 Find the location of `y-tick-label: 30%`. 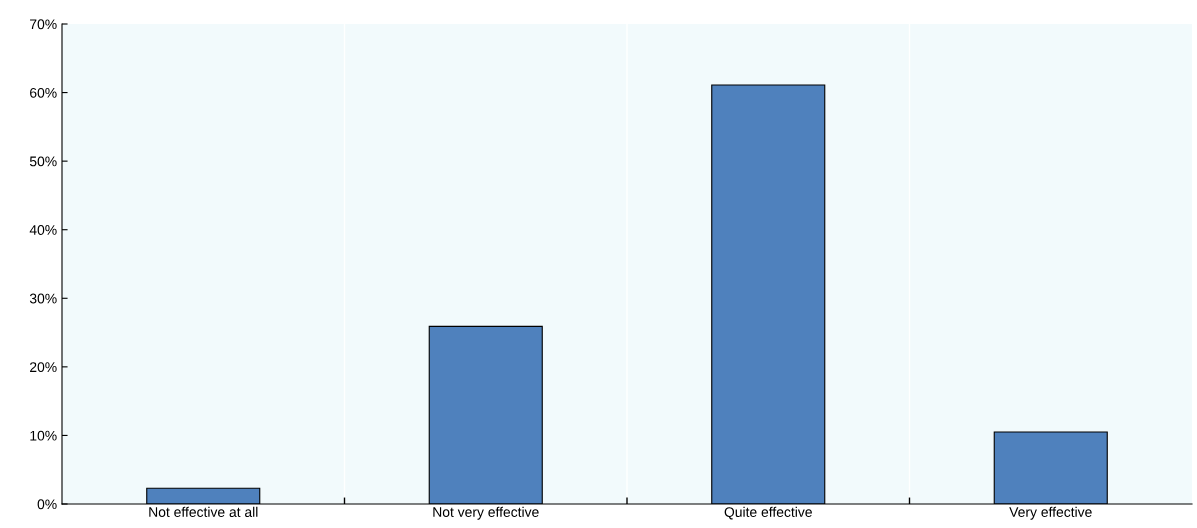

y-tick-label: 30% is located at coordinates (43, 298).